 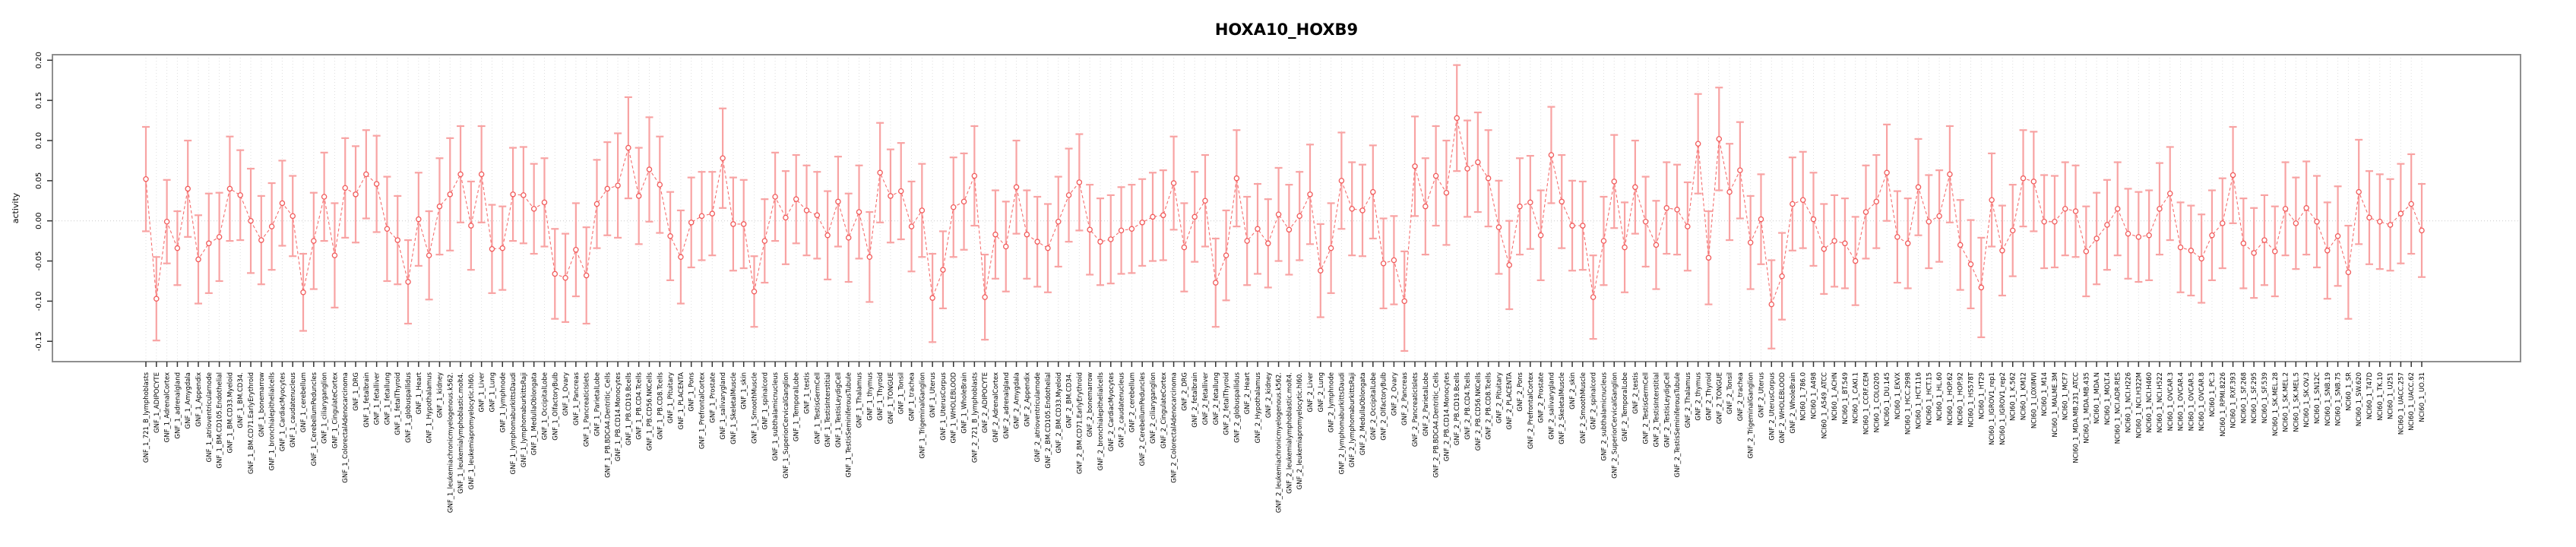 I want to click on x-tick-label: NCI60_1_SK.MEL.2, so click(x=2286, y=402).